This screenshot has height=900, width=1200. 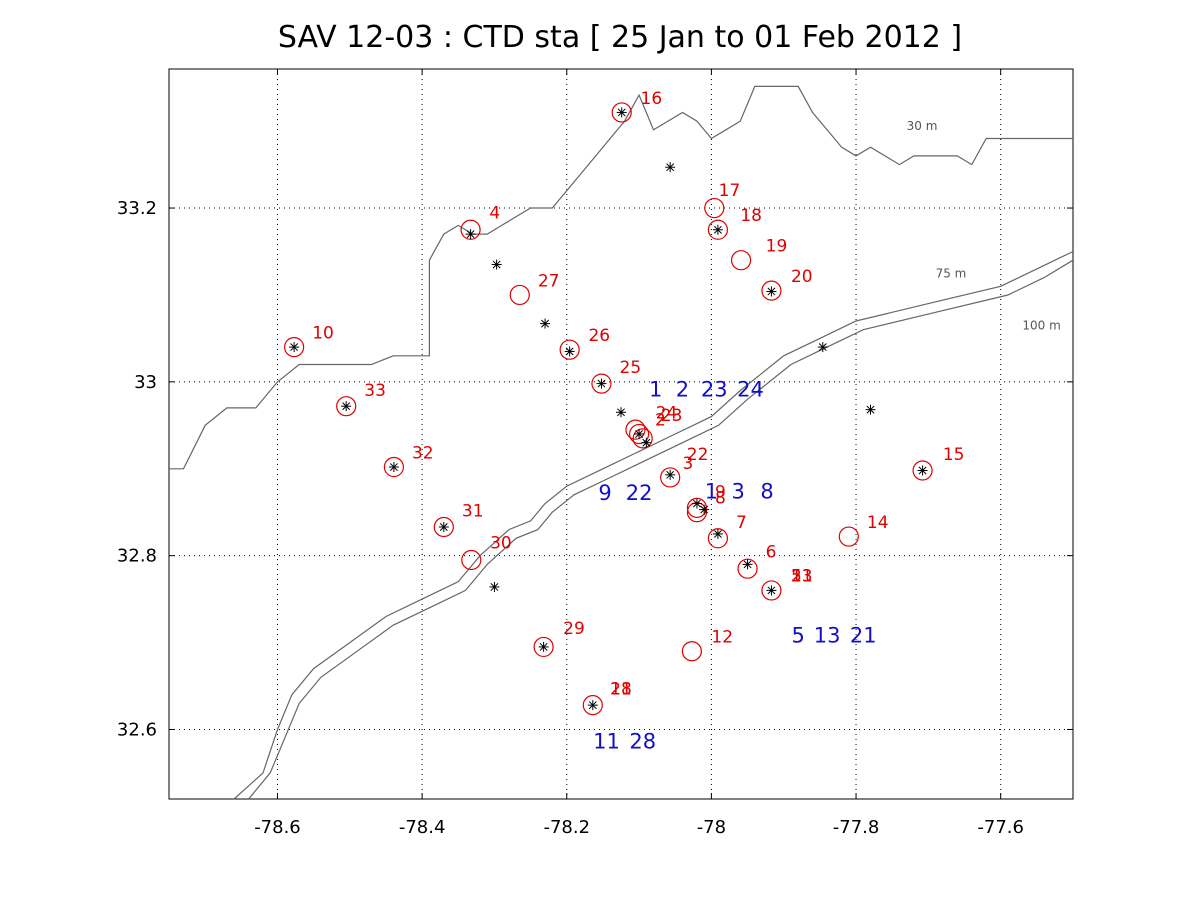 I want to click on station-number-label: 4, so click(x=494, y=213).